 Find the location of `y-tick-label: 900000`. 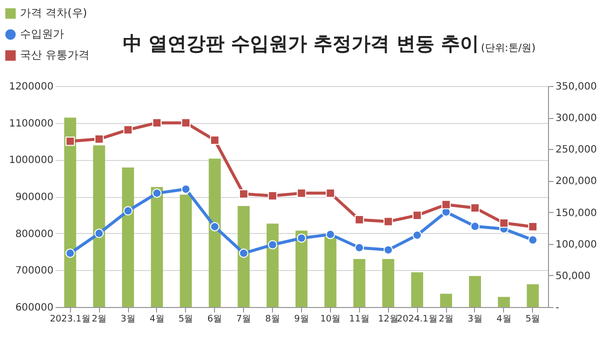

y-tick-label: 900000 is located at coordinates (34, 197).